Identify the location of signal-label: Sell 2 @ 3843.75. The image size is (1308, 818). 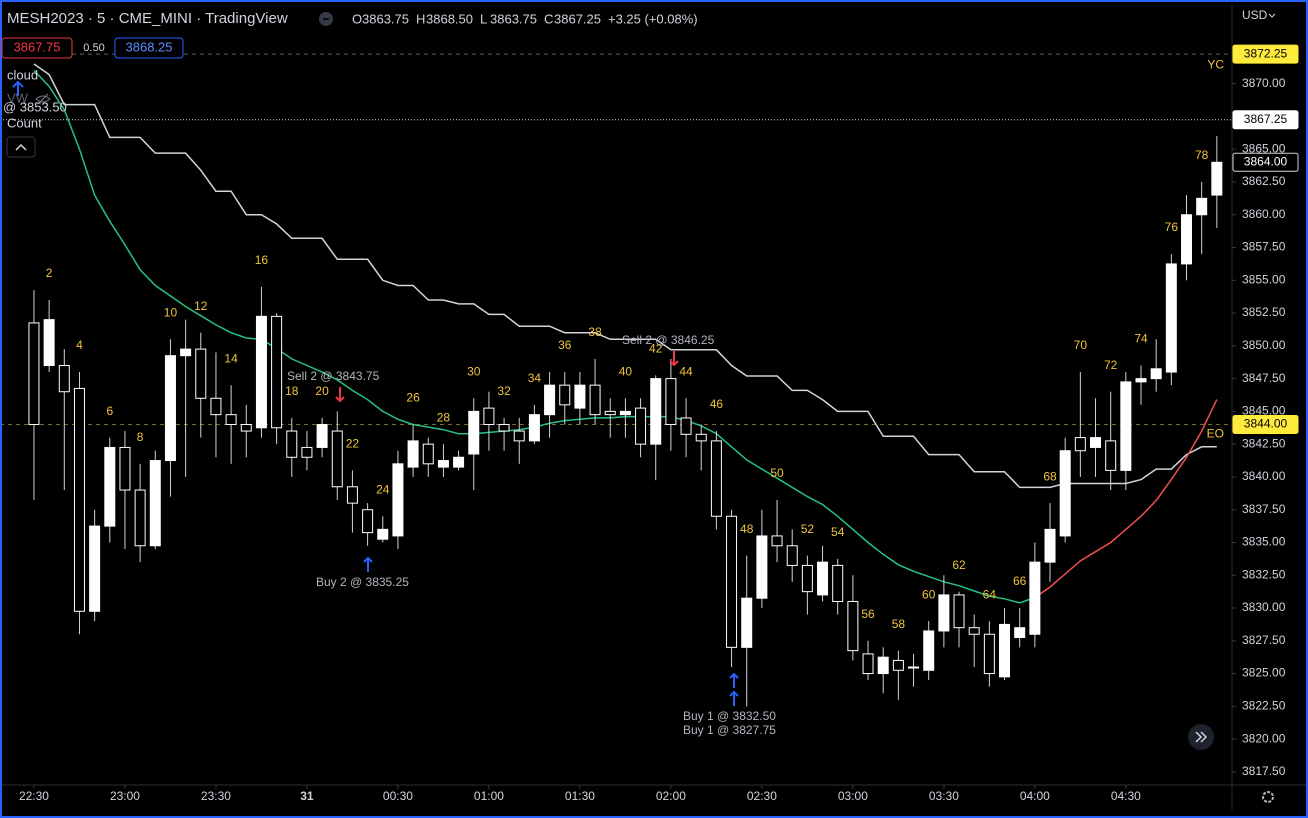
(333, 376).